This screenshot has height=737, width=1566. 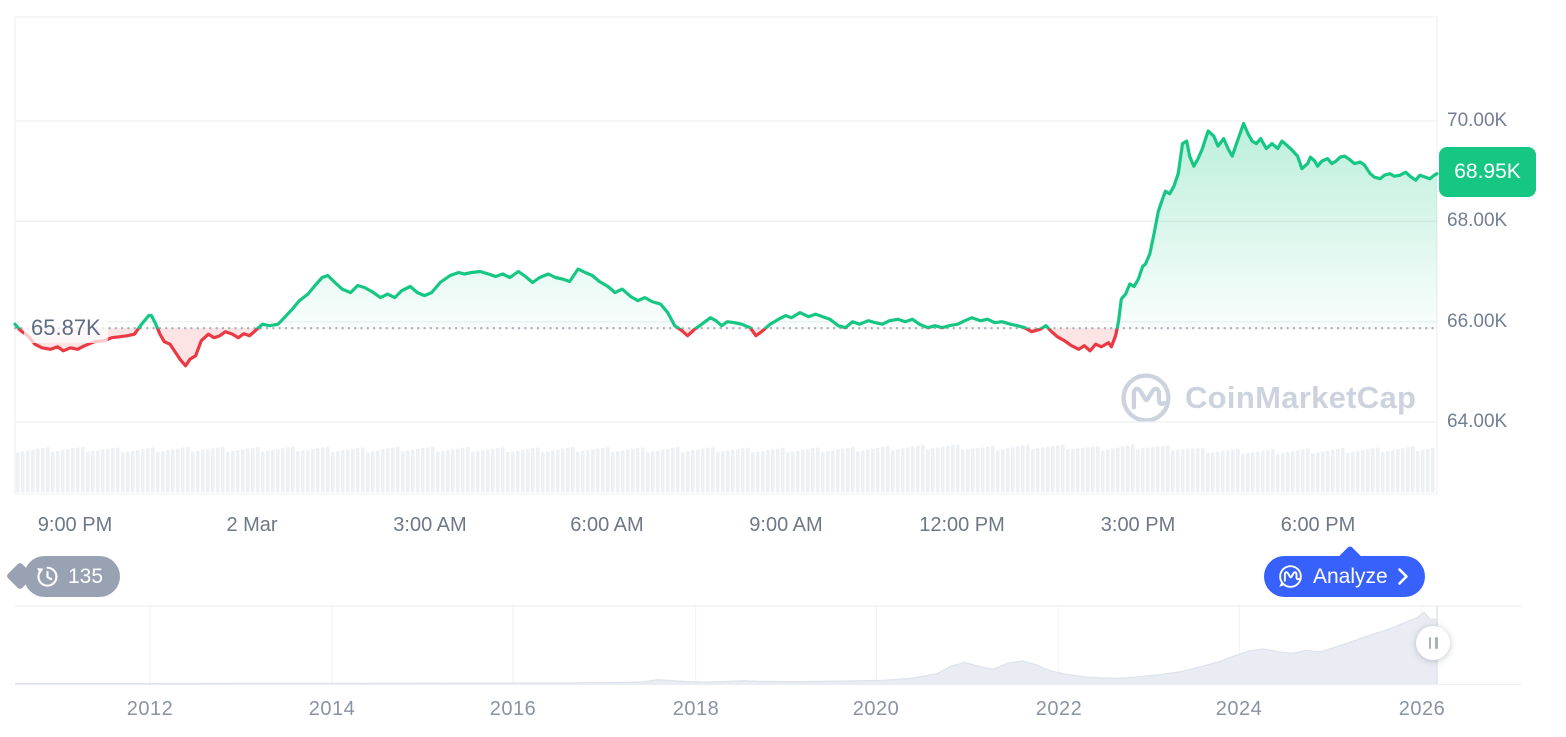 I want to click on x-axis-label: 9:00 AM, so click(x=786, y=525).